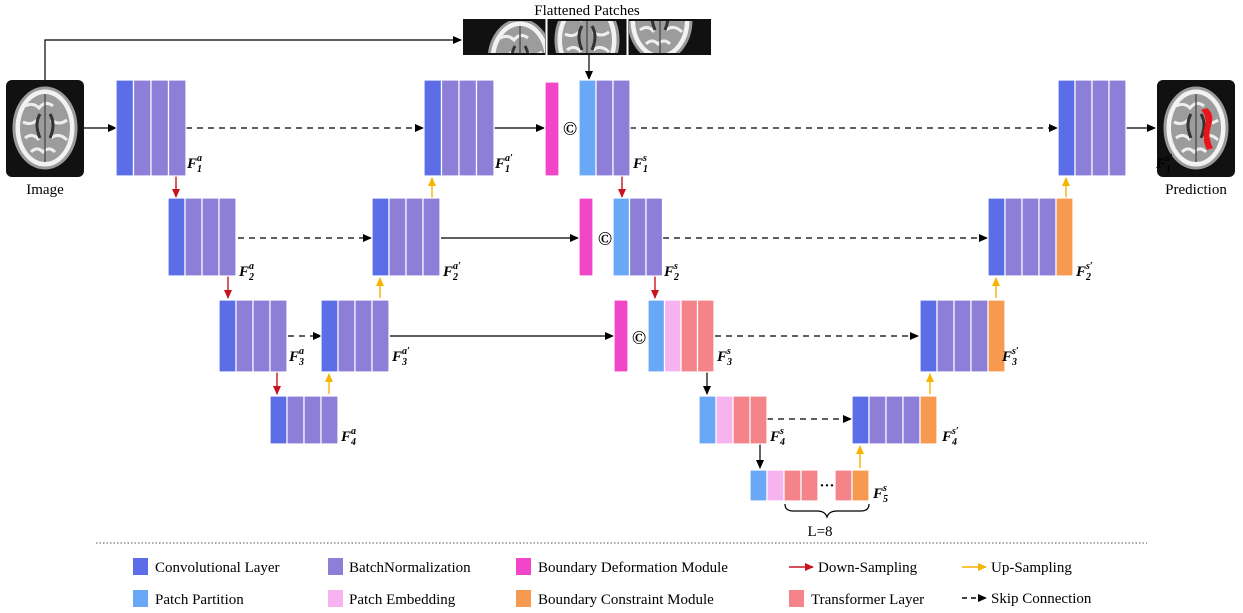 Image resolution: width=1243 pixels, height=613 pixels. I want to click on feature-label-f2s: Fs 2, so click(671, 272).